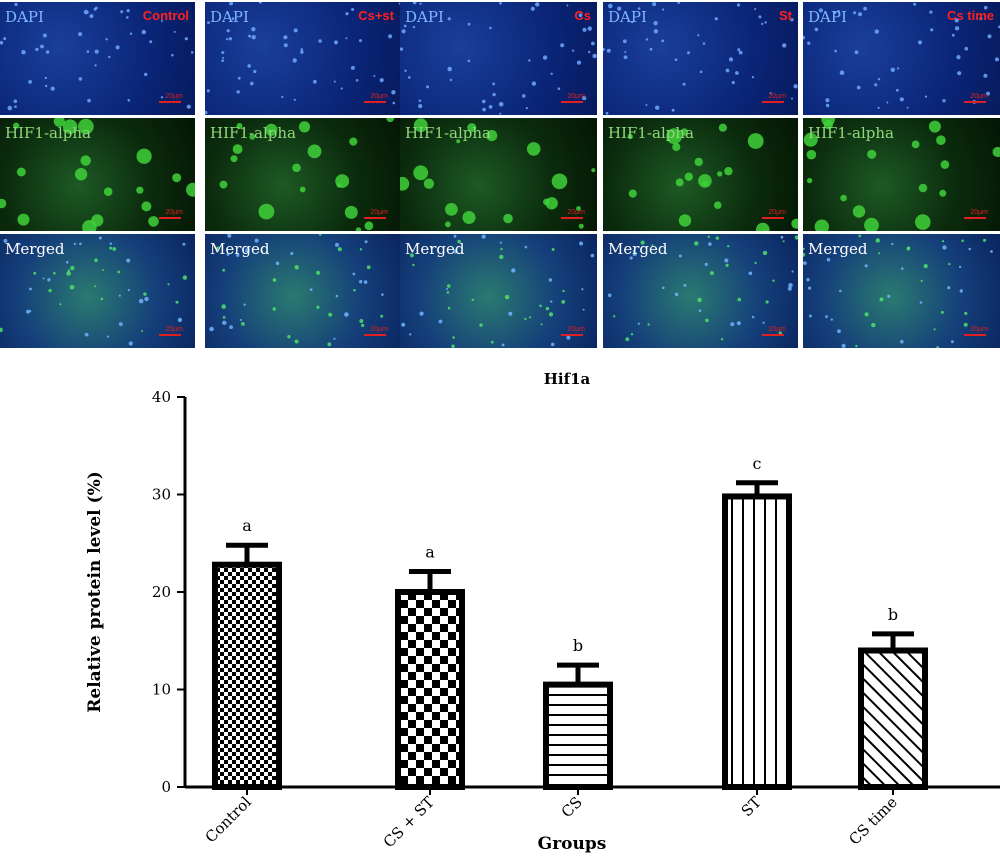  Describe the element at coordinates (567, 379) in the screenshot. I see `chart-title: Hif1a` at that location.